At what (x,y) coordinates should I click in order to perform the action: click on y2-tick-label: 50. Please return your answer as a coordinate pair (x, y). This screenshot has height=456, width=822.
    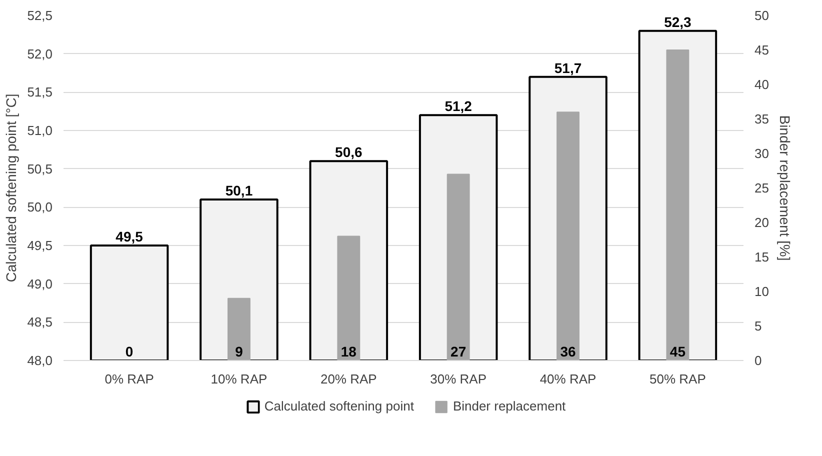
    Looking at the image, I should click on (761, 15).